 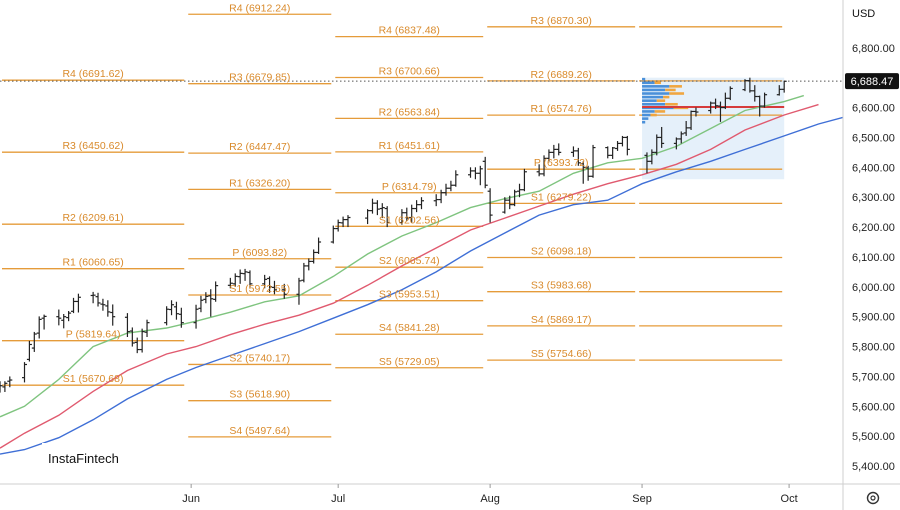 What do you see at coordinates (561, 163) in the screenshot?
I see `pivot-label-p: P (6393.72)` at bounding box center [561, 163].